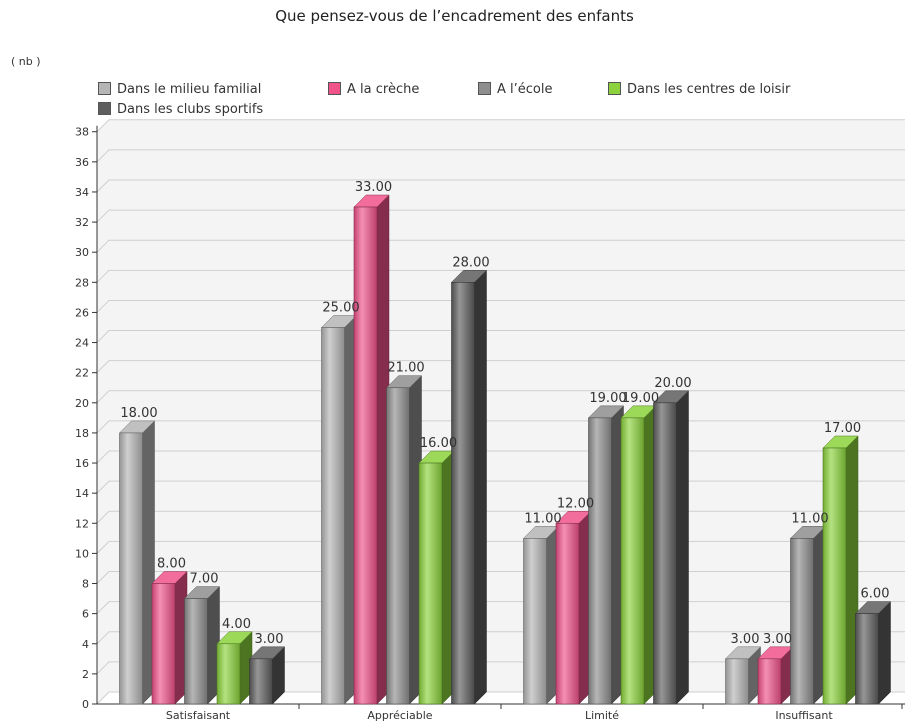 This screenshot has width=909, height=724. What do you see at coordinates (190, 109) in the screenshot?
I see `legend-label: Dans les clubs sportifs` at bounding box center [190, 109].